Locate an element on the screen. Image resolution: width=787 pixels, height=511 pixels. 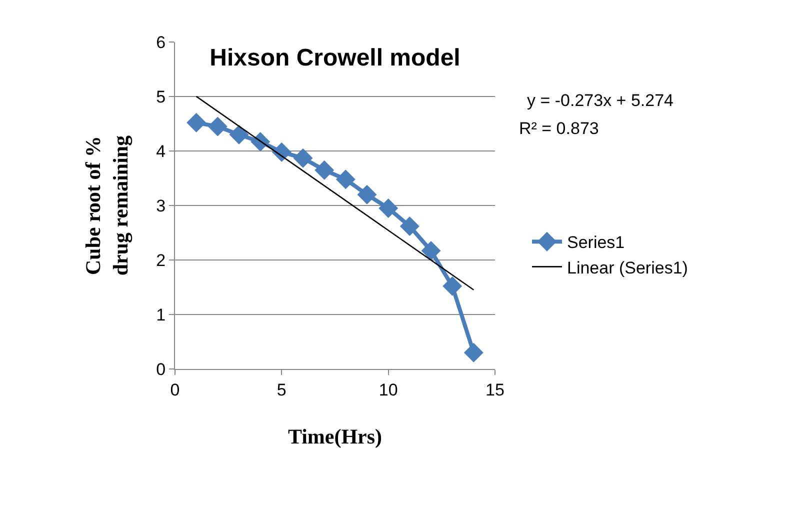
y-tick-label: 5 is located at coordinates (161, 96).